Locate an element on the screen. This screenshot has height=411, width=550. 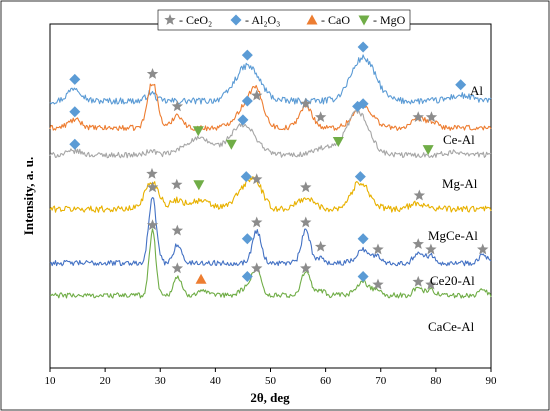
x-axis: 10 20 30 40 50 60 70 80 90 is located at coordinates (271, 377).